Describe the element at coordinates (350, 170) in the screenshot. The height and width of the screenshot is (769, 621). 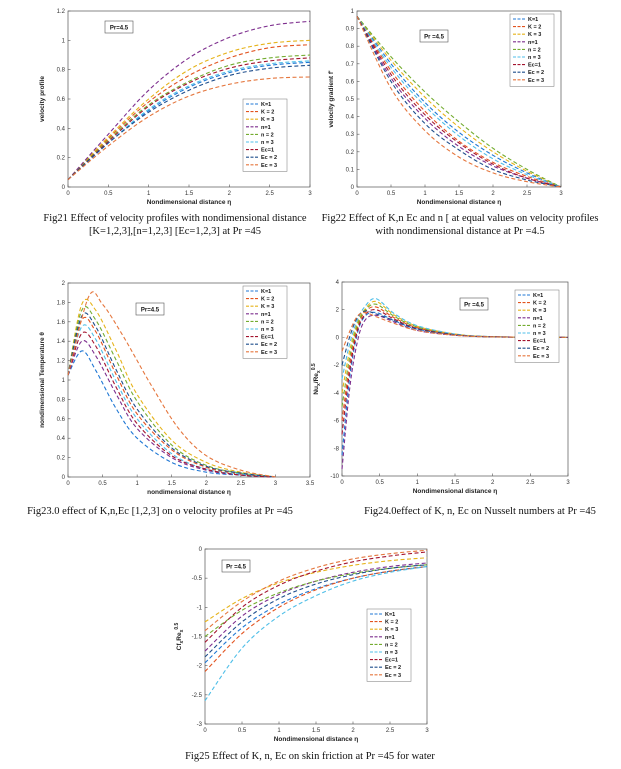
I see `y-tick-label: 0.1` at that location.